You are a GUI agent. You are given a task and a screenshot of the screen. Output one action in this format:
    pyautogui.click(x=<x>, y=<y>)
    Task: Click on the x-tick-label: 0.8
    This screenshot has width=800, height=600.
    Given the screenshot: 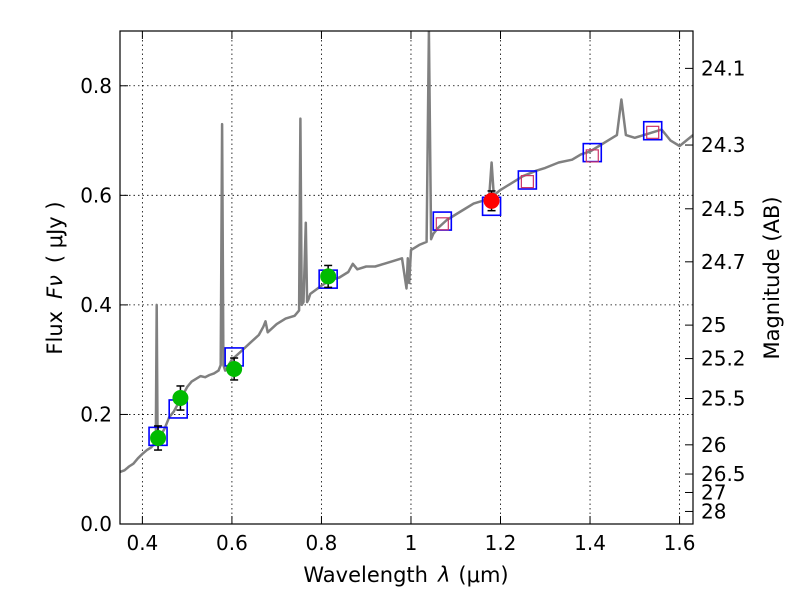 What is the action you would take?
    pyautogui.click(x=322, y=543)
    